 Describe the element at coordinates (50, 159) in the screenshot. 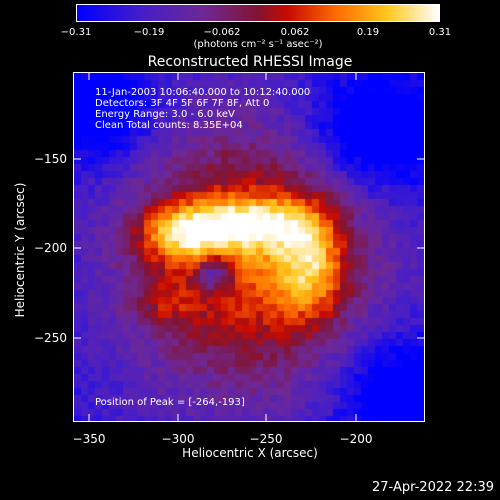

I see `y-tick-label: −150` at that location.